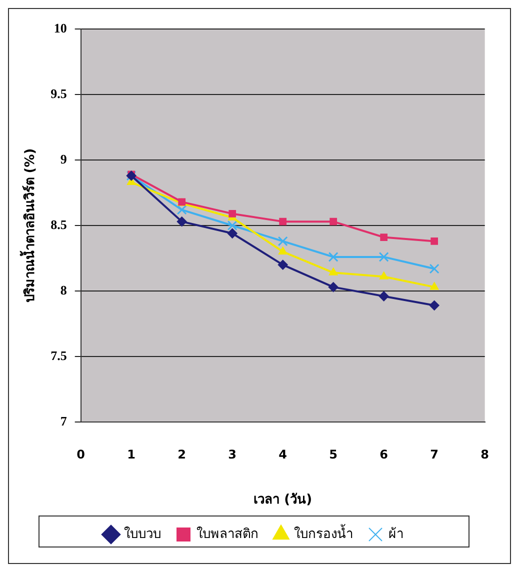 The height and width of the screenshot is (574, 519). I want to click on x-tick-label: 8, so click(485, 454).